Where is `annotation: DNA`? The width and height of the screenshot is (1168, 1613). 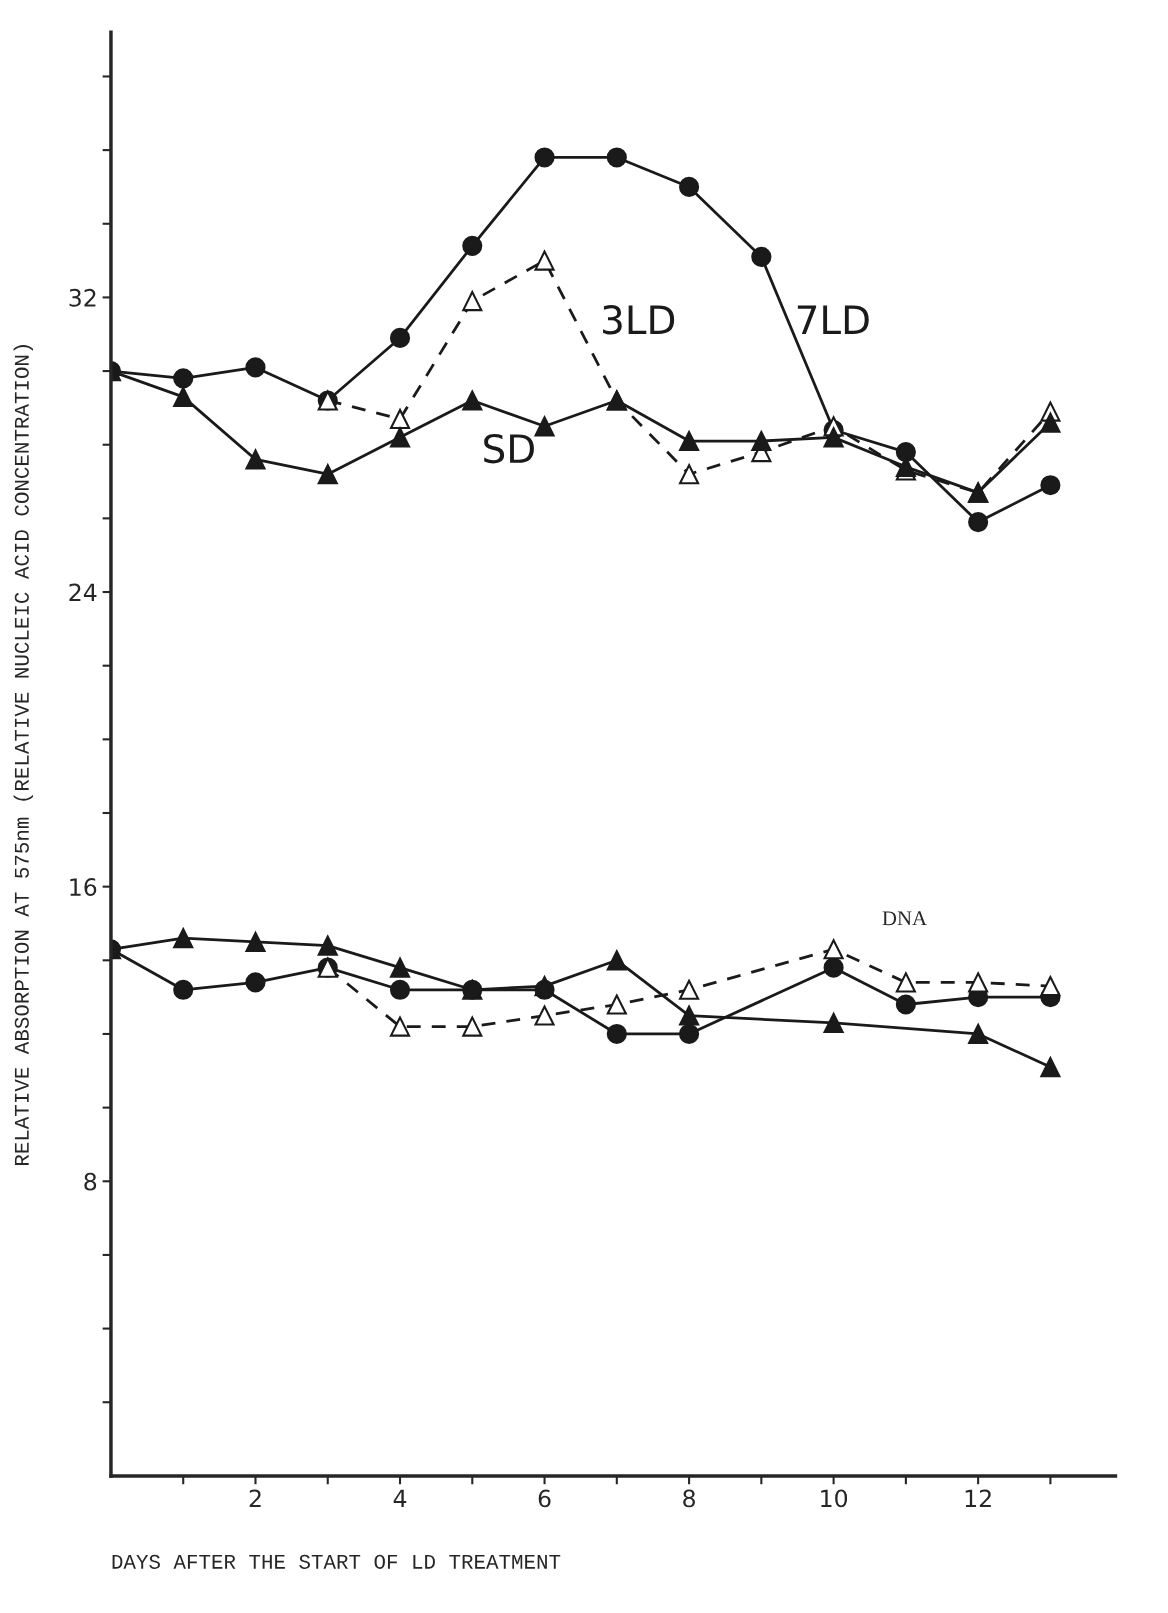
annotation: DNA is located at coordinates (904, 918).